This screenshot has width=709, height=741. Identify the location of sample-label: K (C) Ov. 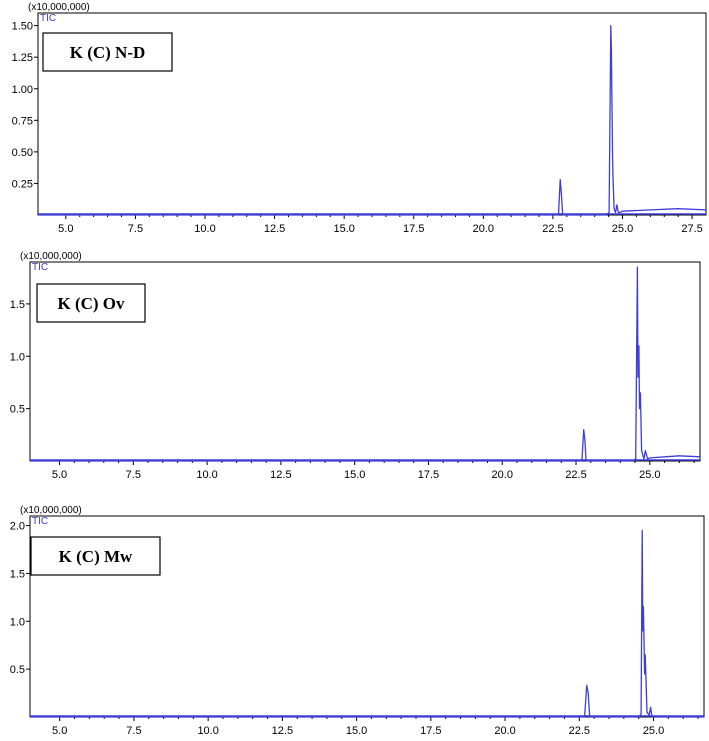
(91, 303).